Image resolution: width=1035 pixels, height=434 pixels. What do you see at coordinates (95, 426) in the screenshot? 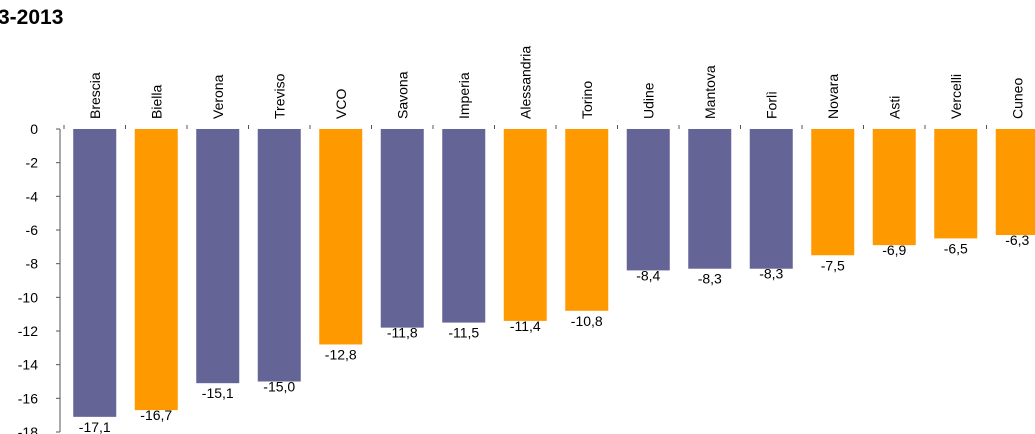
I see `data-label: -17,1` at bounding box center [95, 426].